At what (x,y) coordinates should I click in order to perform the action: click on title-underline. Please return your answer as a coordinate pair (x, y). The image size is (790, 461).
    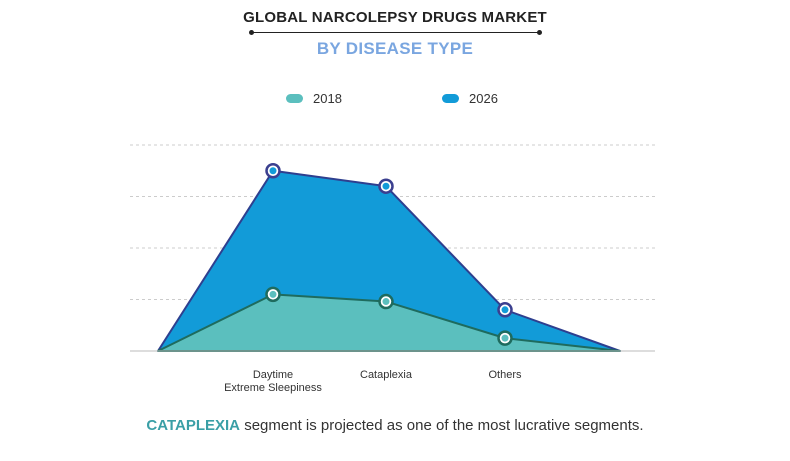
    Looking at the image, I should click on (395, 32).